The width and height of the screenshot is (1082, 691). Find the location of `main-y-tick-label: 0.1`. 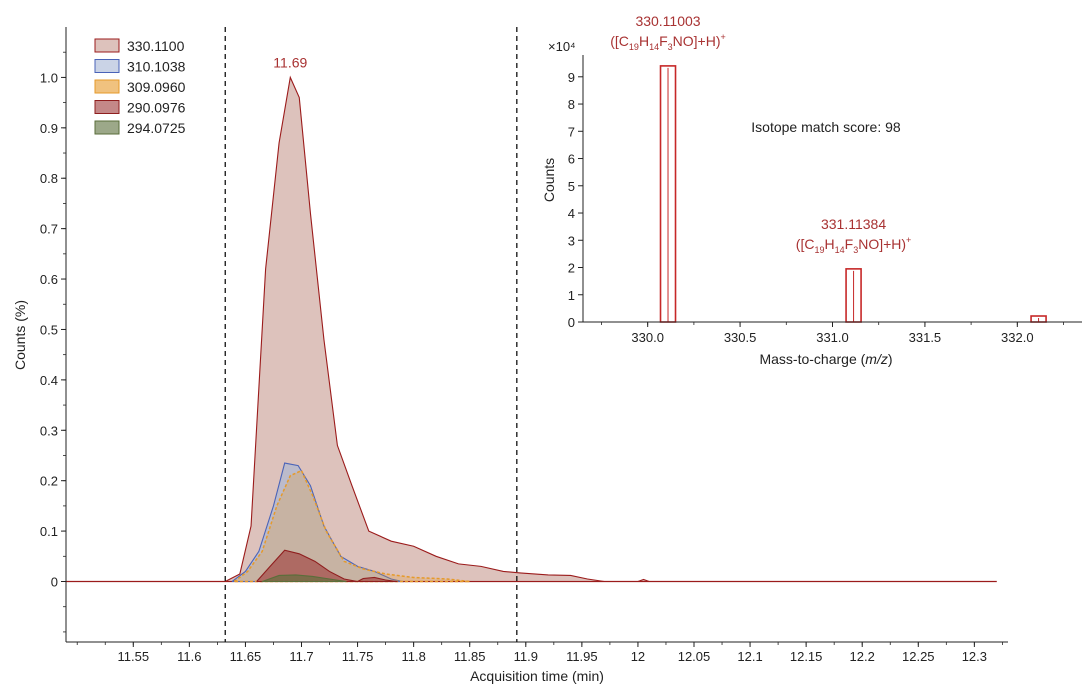

main-y-tick-label: 0.1 is located at coordinates (49, 531).